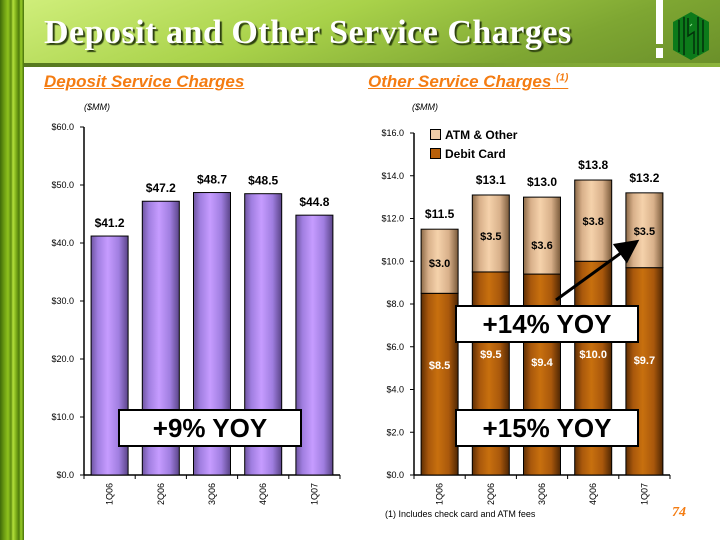 The height and width of the screenshot is (540, 720). What do you see at coordinates (541, 246) in the screenshot?
I see `atm-other-label: $3.6` at bounding box center [541, 246].